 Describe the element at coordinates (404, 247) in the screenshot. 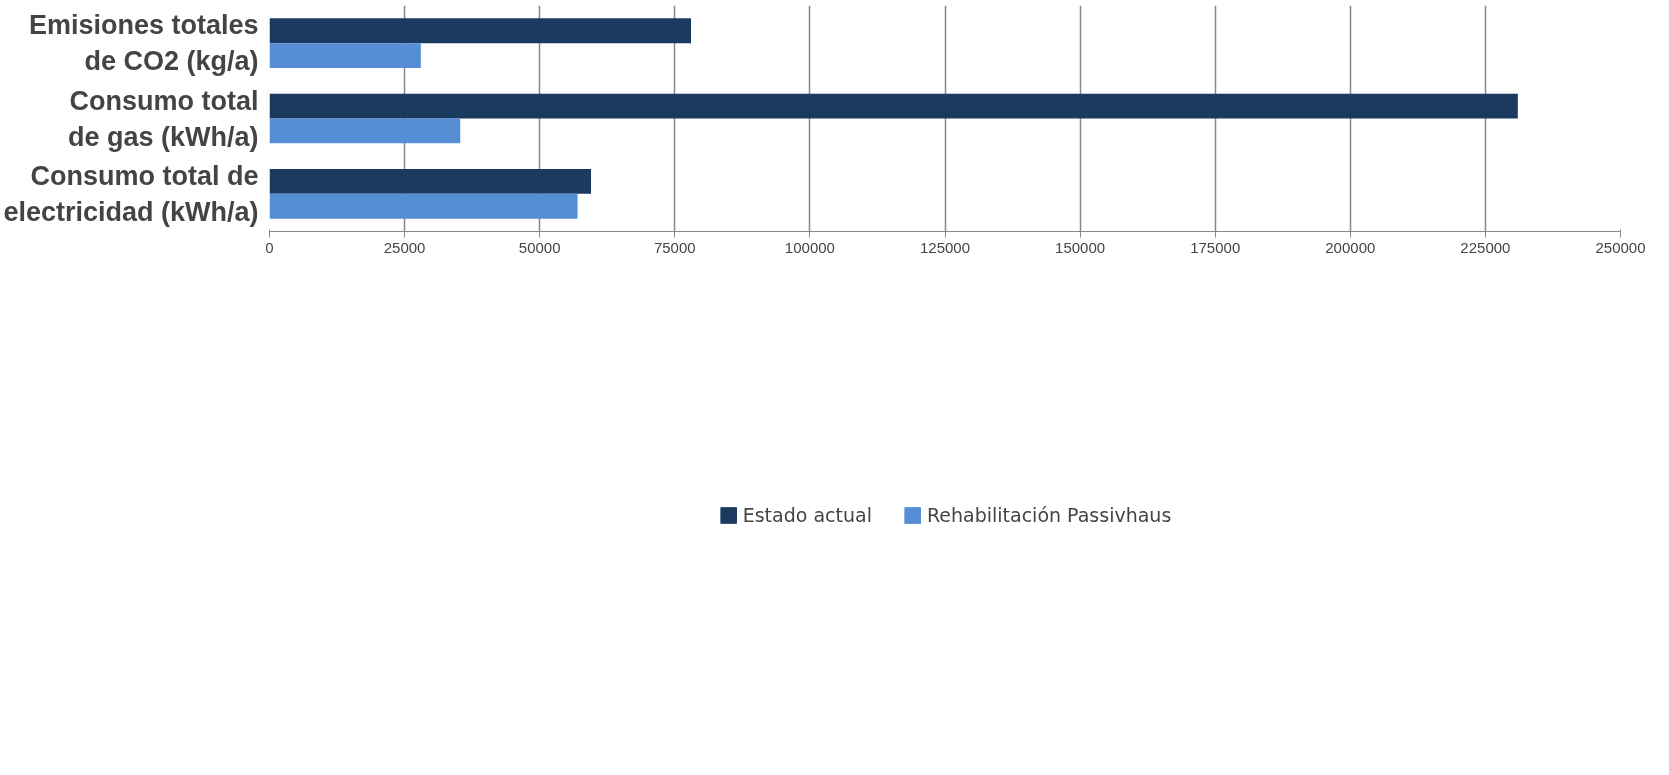

I see `x-tick-label: 25000` at that location.